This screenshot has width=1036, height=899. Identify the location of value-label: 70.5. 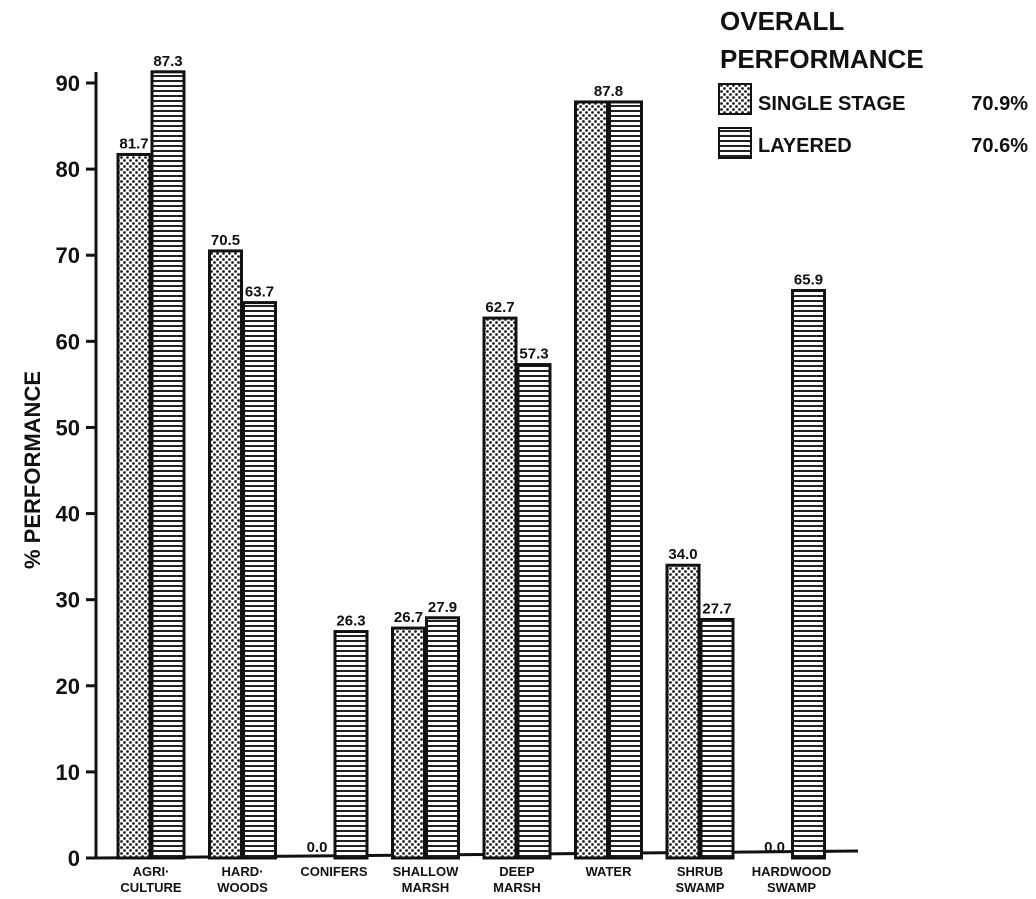
(225, 240).